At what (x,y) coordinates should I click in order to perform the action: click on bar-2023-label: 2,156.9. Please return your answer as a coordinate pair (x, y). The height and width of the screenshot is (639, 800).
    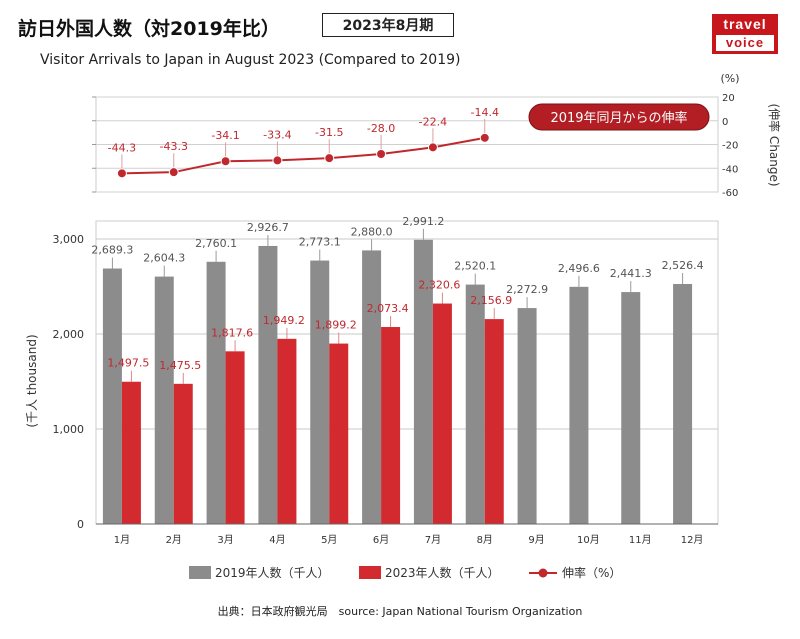
    Looking at the image, I should click on (491, 300).